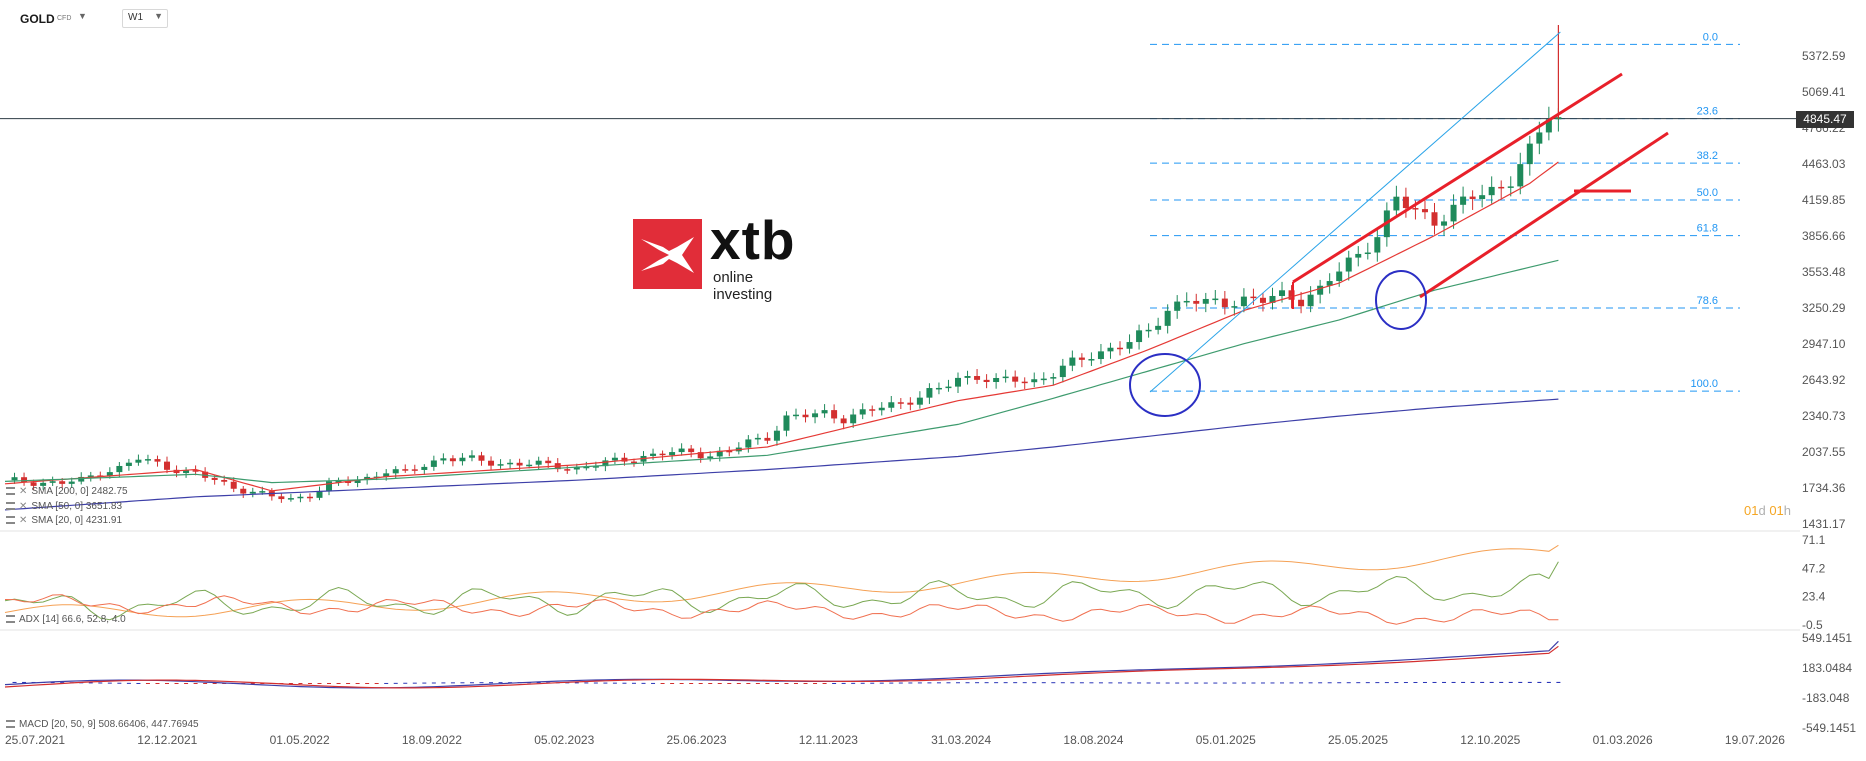  I want to click on fib-level-label: 23.6, so click(1707, 112).